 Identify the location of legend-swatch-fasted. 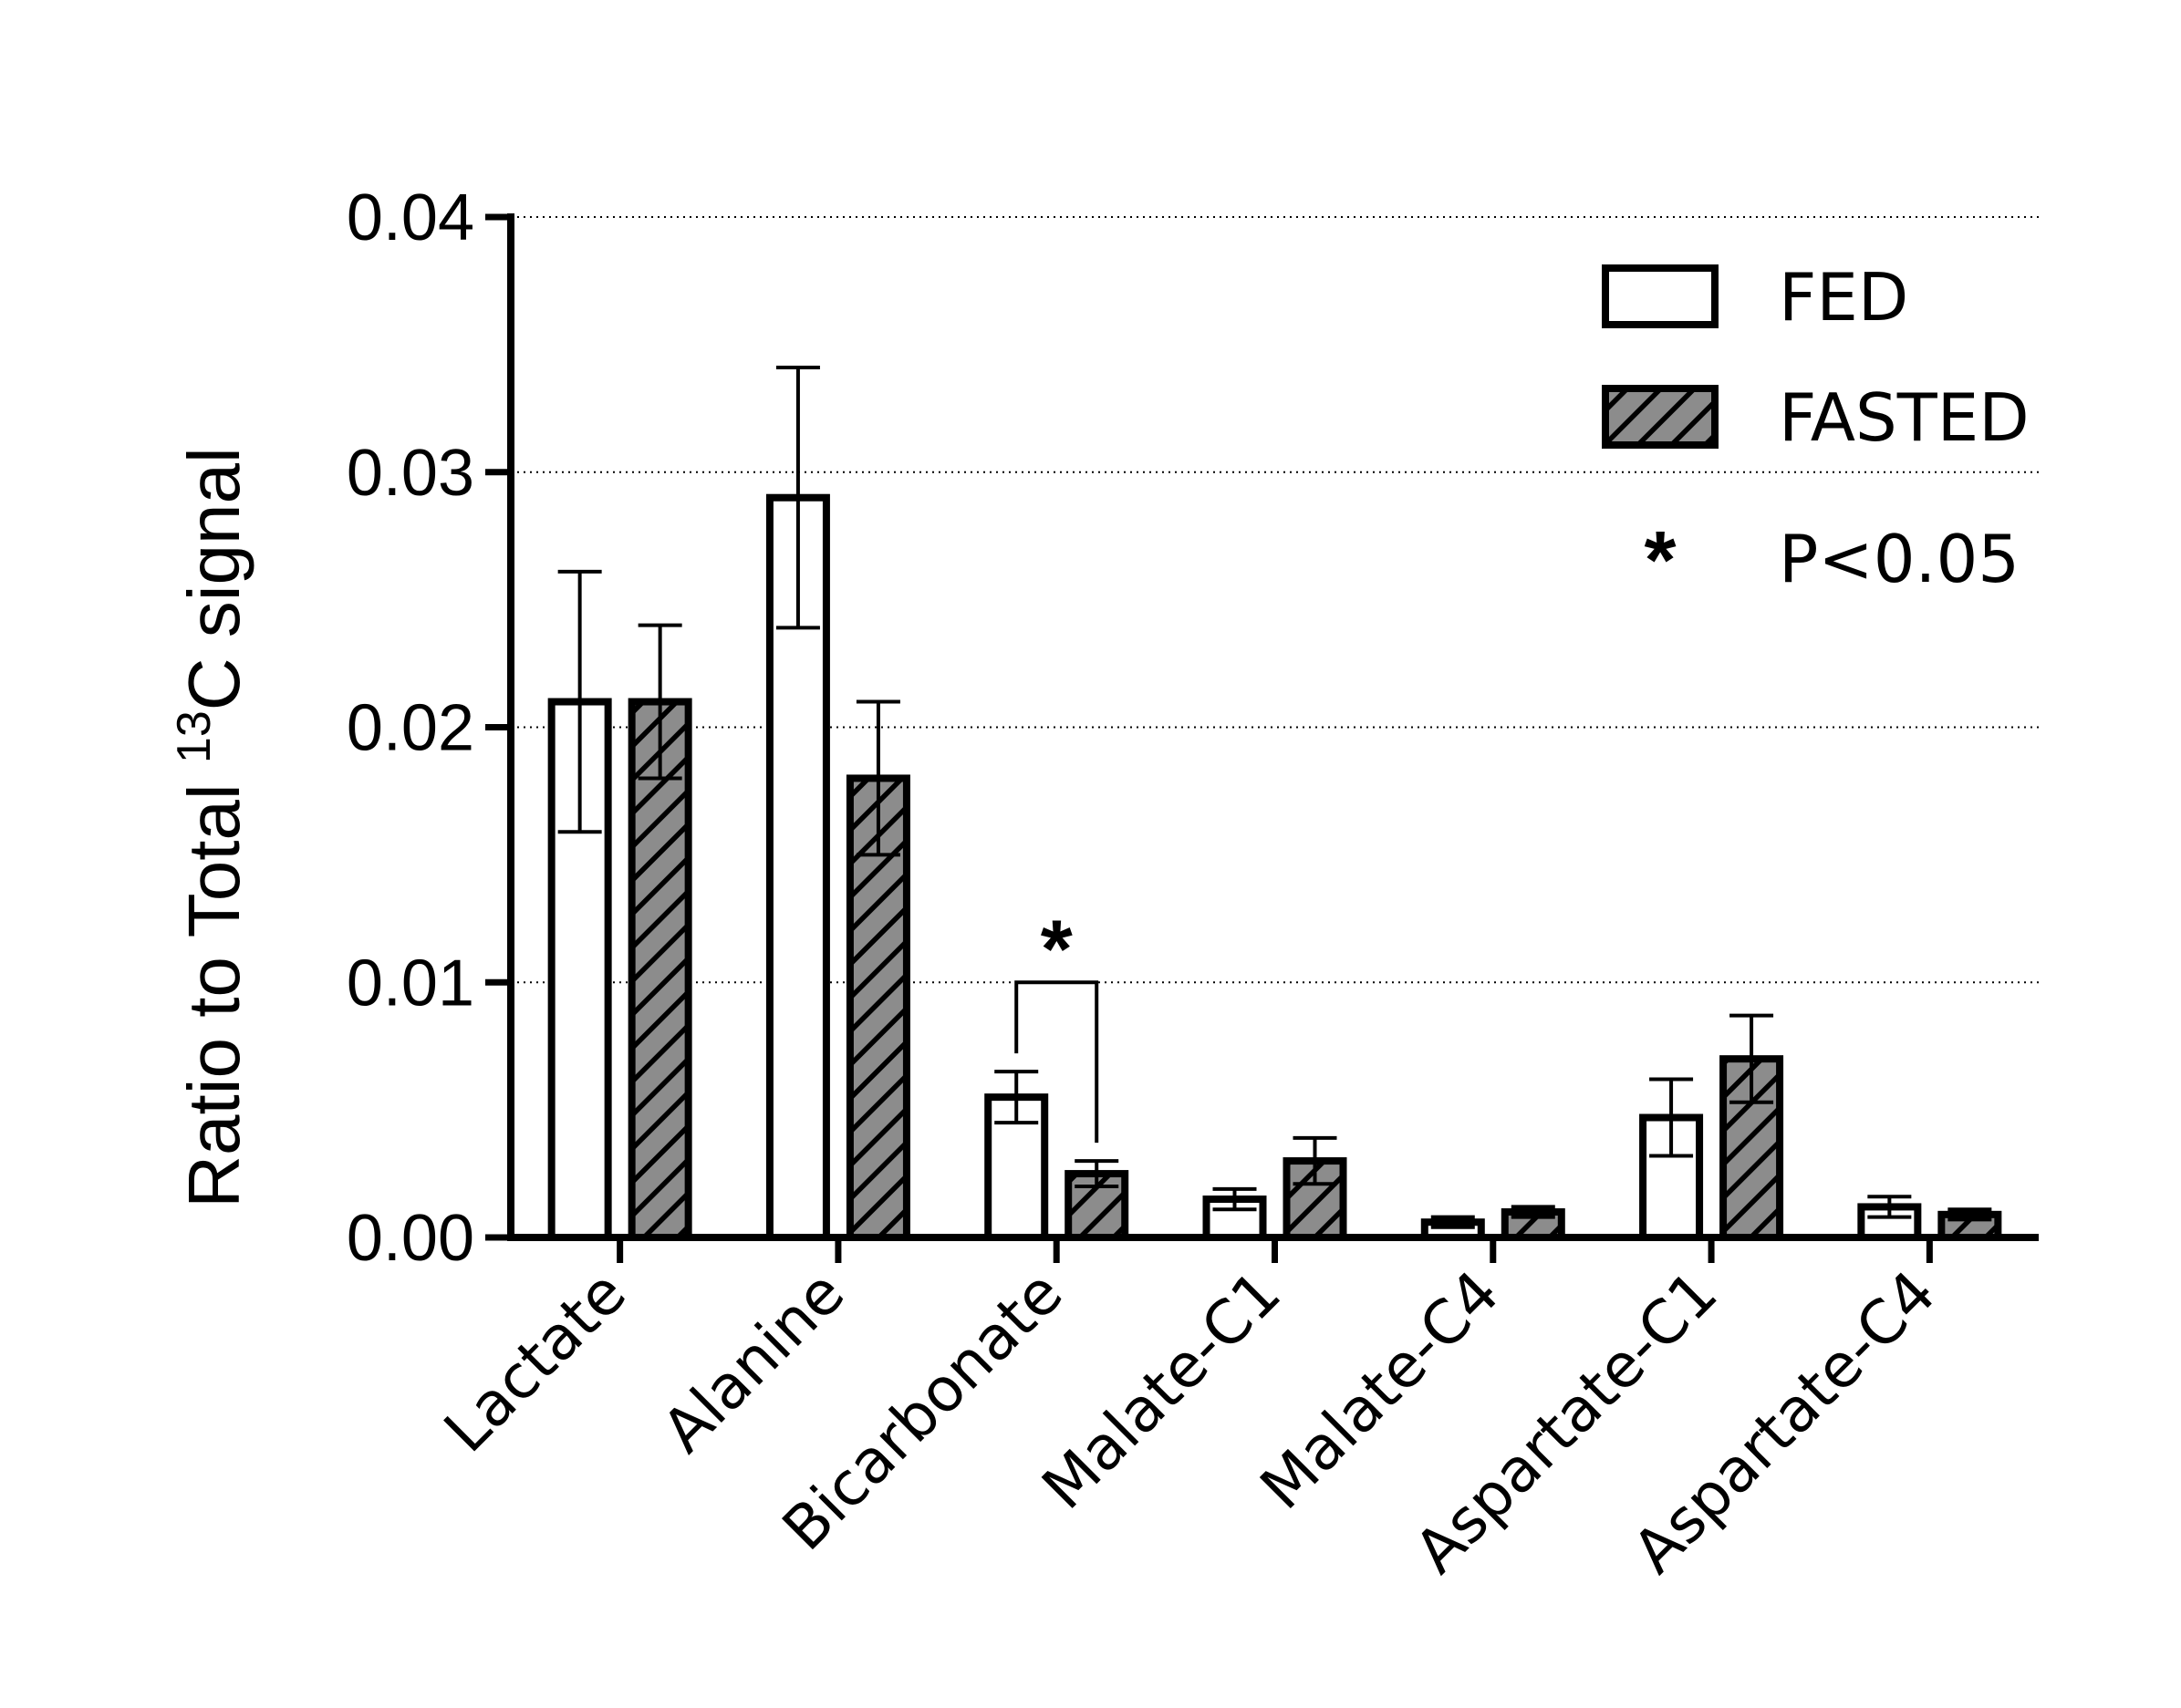
(1661, 417).